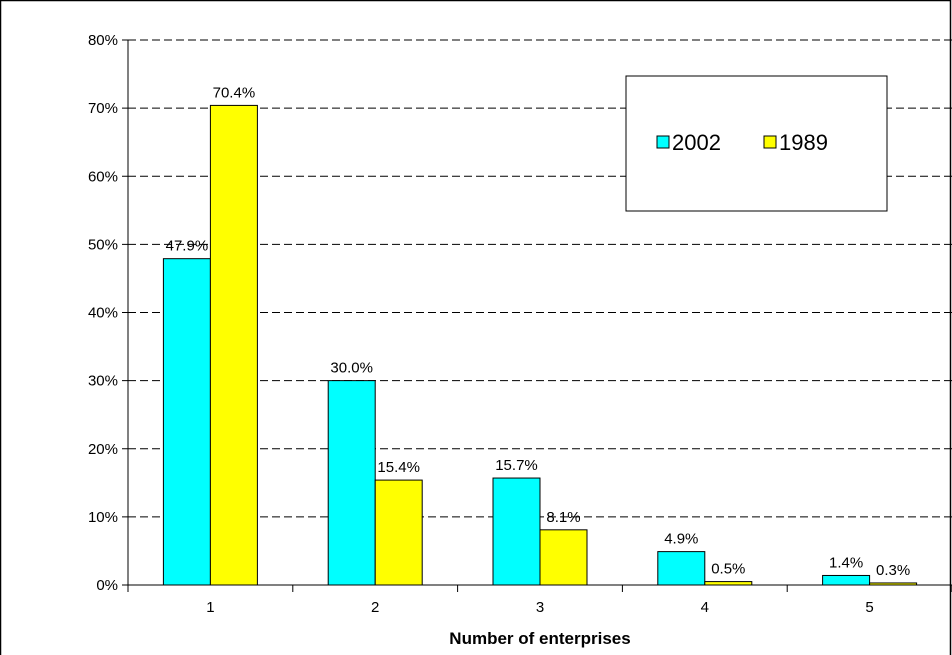  I want to click on legend-label-2002: 2002, so click(696, 142).